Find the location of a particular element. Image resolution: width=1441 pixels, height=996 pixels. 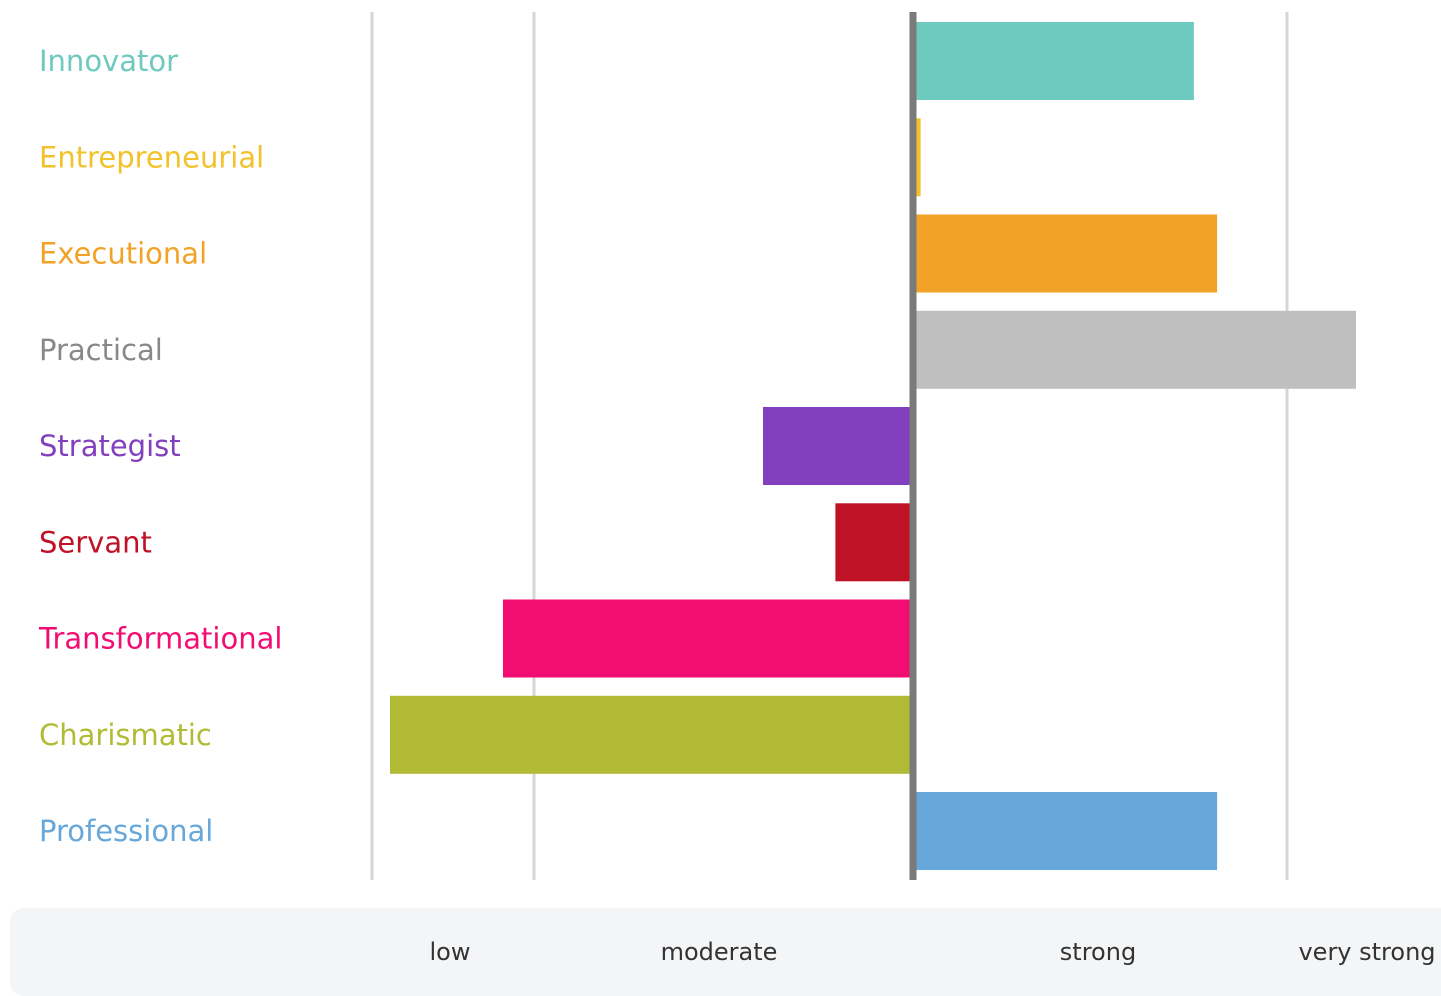

scale-band is located at coordinates (725, 952).